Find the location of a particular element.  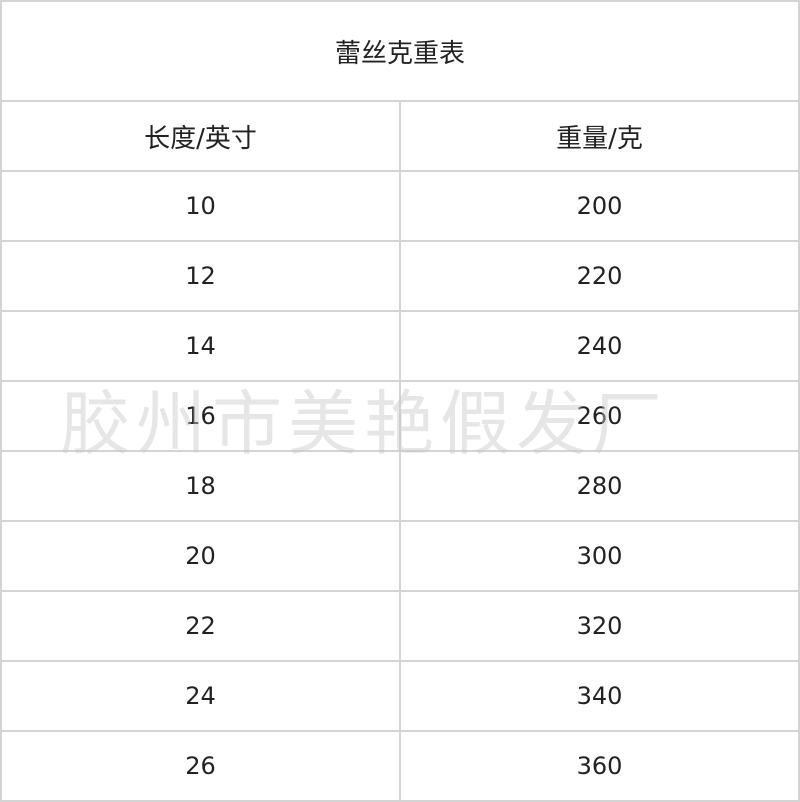

table-title: 蕾丝克重表 is located at coordinates (400, 51).